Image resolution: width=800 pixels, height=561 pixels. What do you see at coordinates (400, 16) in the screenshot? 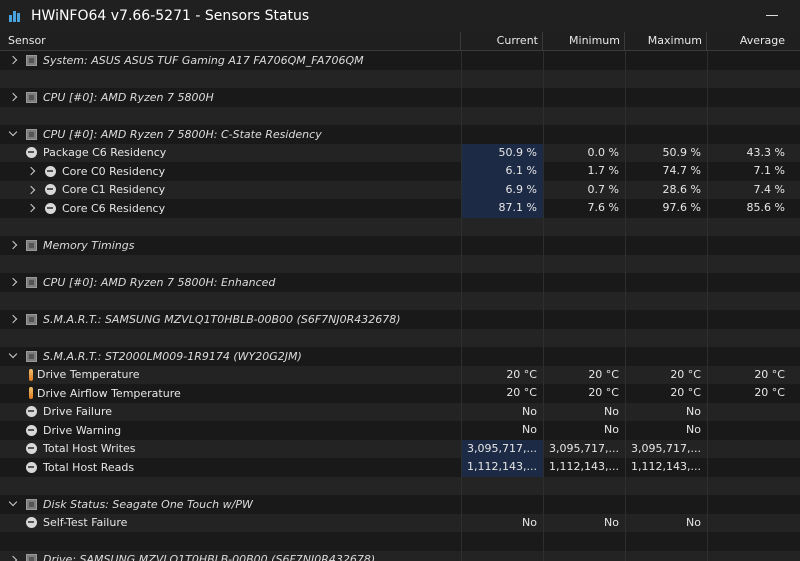
I see `title-bar: HWiNFO64 v7.66-5271 - Sensors Status` at bounding box center [400, 16].